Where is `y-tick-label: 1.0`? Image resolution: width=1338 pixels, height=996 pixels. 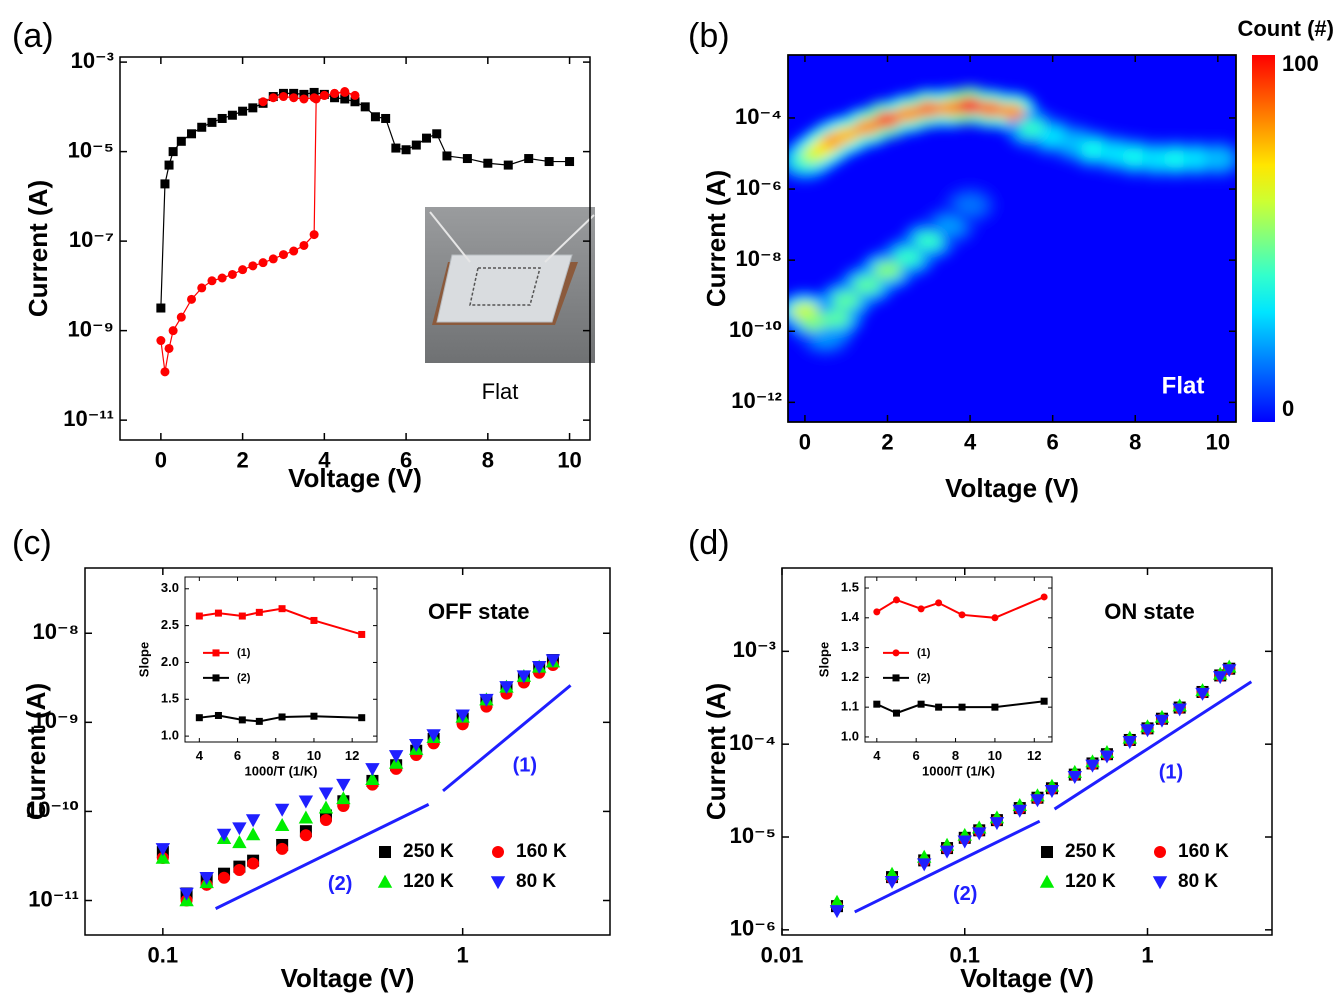 y-tick-label: 1.0 is located at coordinates (850, 735).